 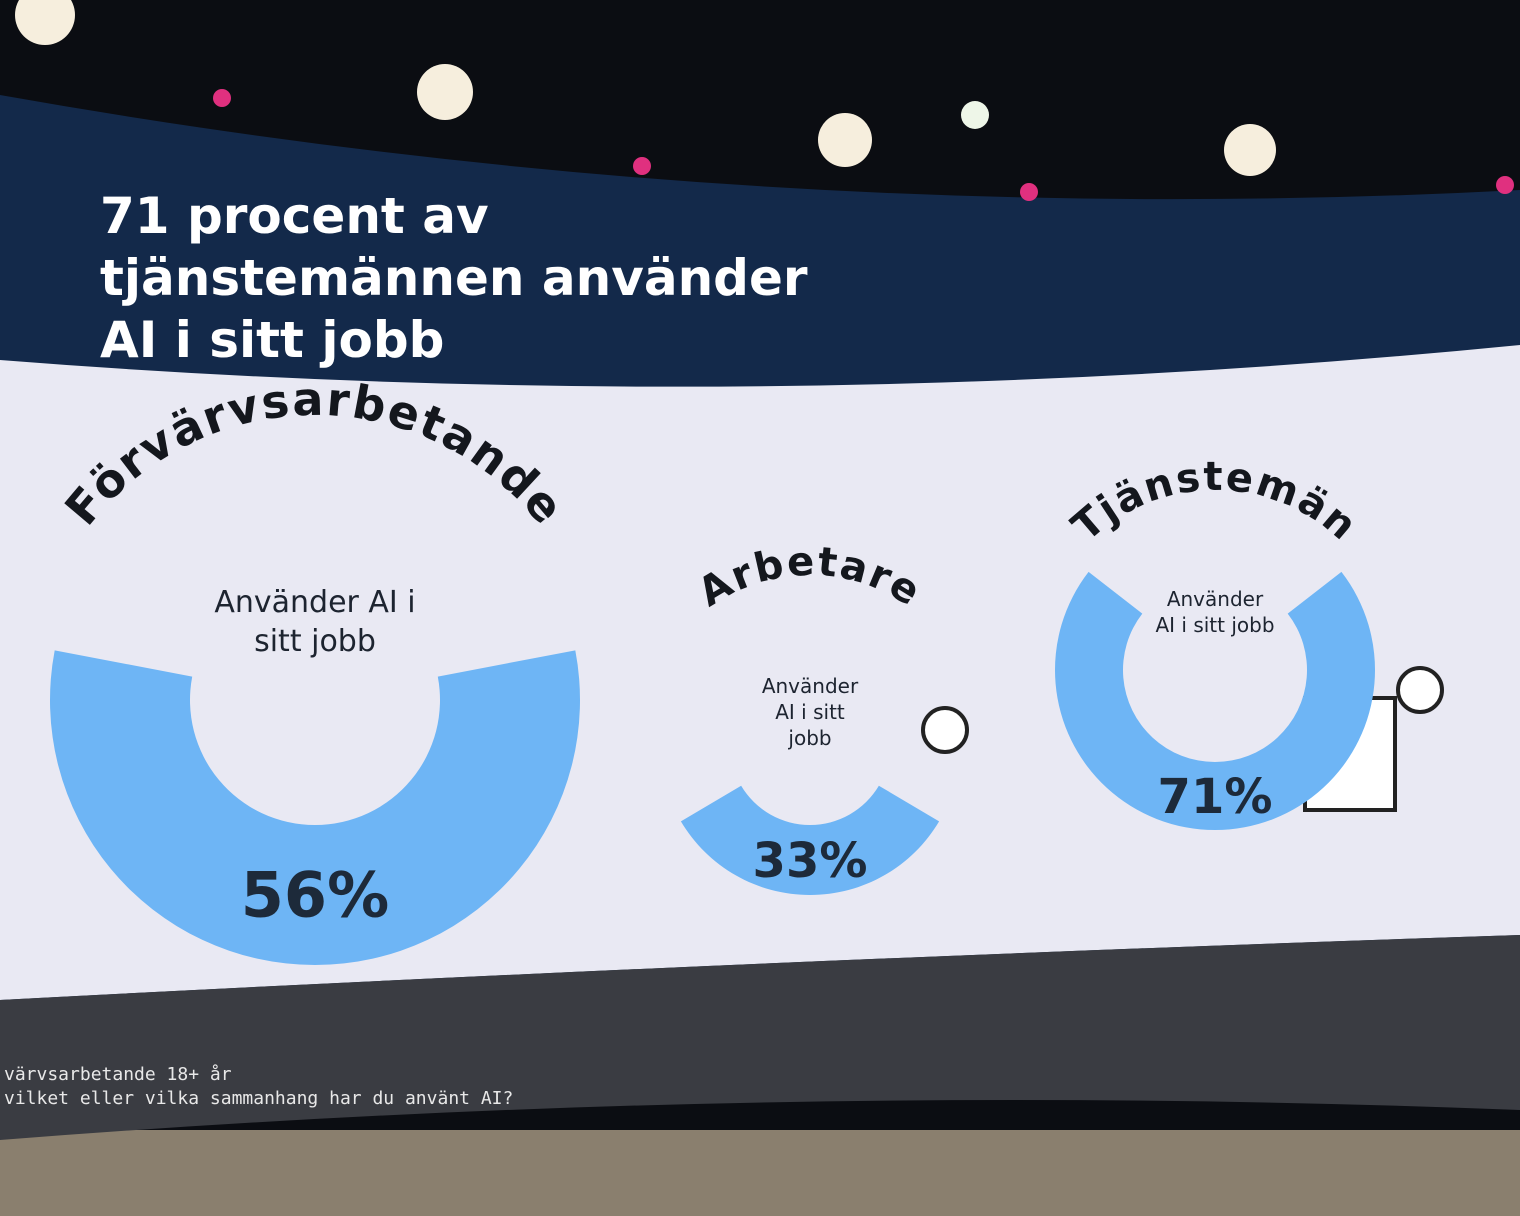 I want to click on value-label: 33%, so click(x=810, y=861).